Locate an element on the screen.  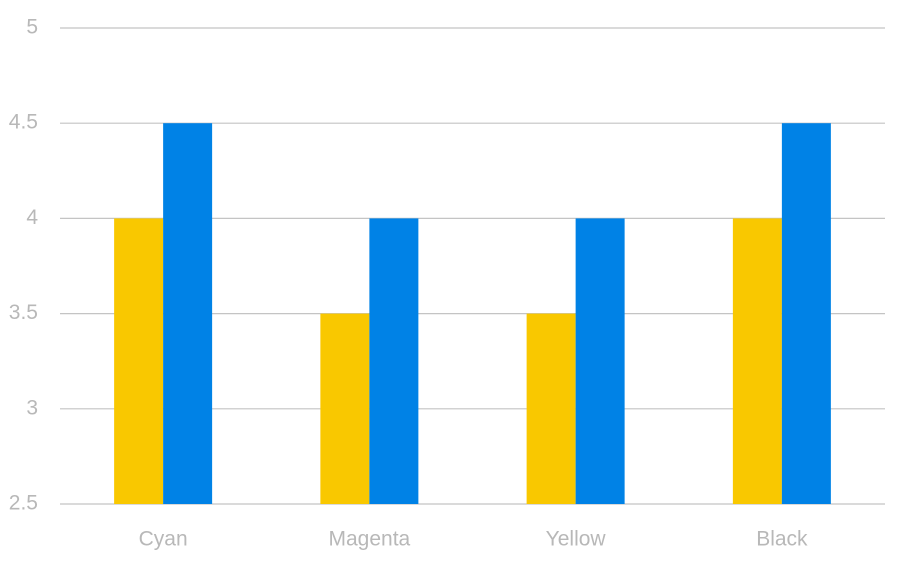
y-tick-label: 4.5 is located at coordinates (23, 122).